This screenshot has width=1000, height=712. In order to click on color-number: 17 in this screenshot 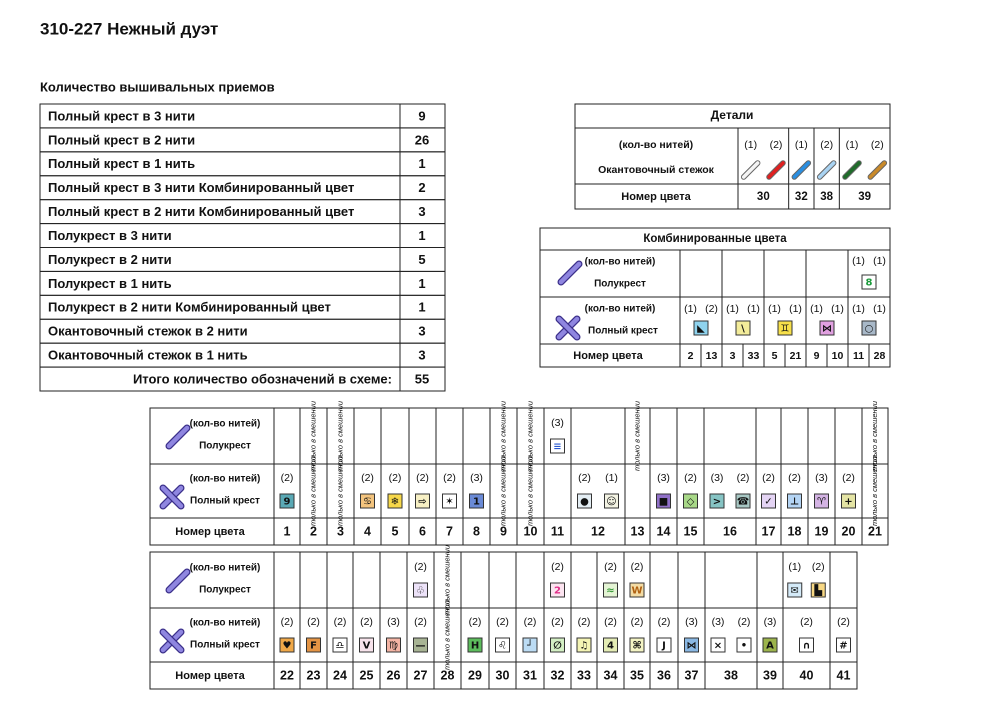, I will do `click(769, 531)`.